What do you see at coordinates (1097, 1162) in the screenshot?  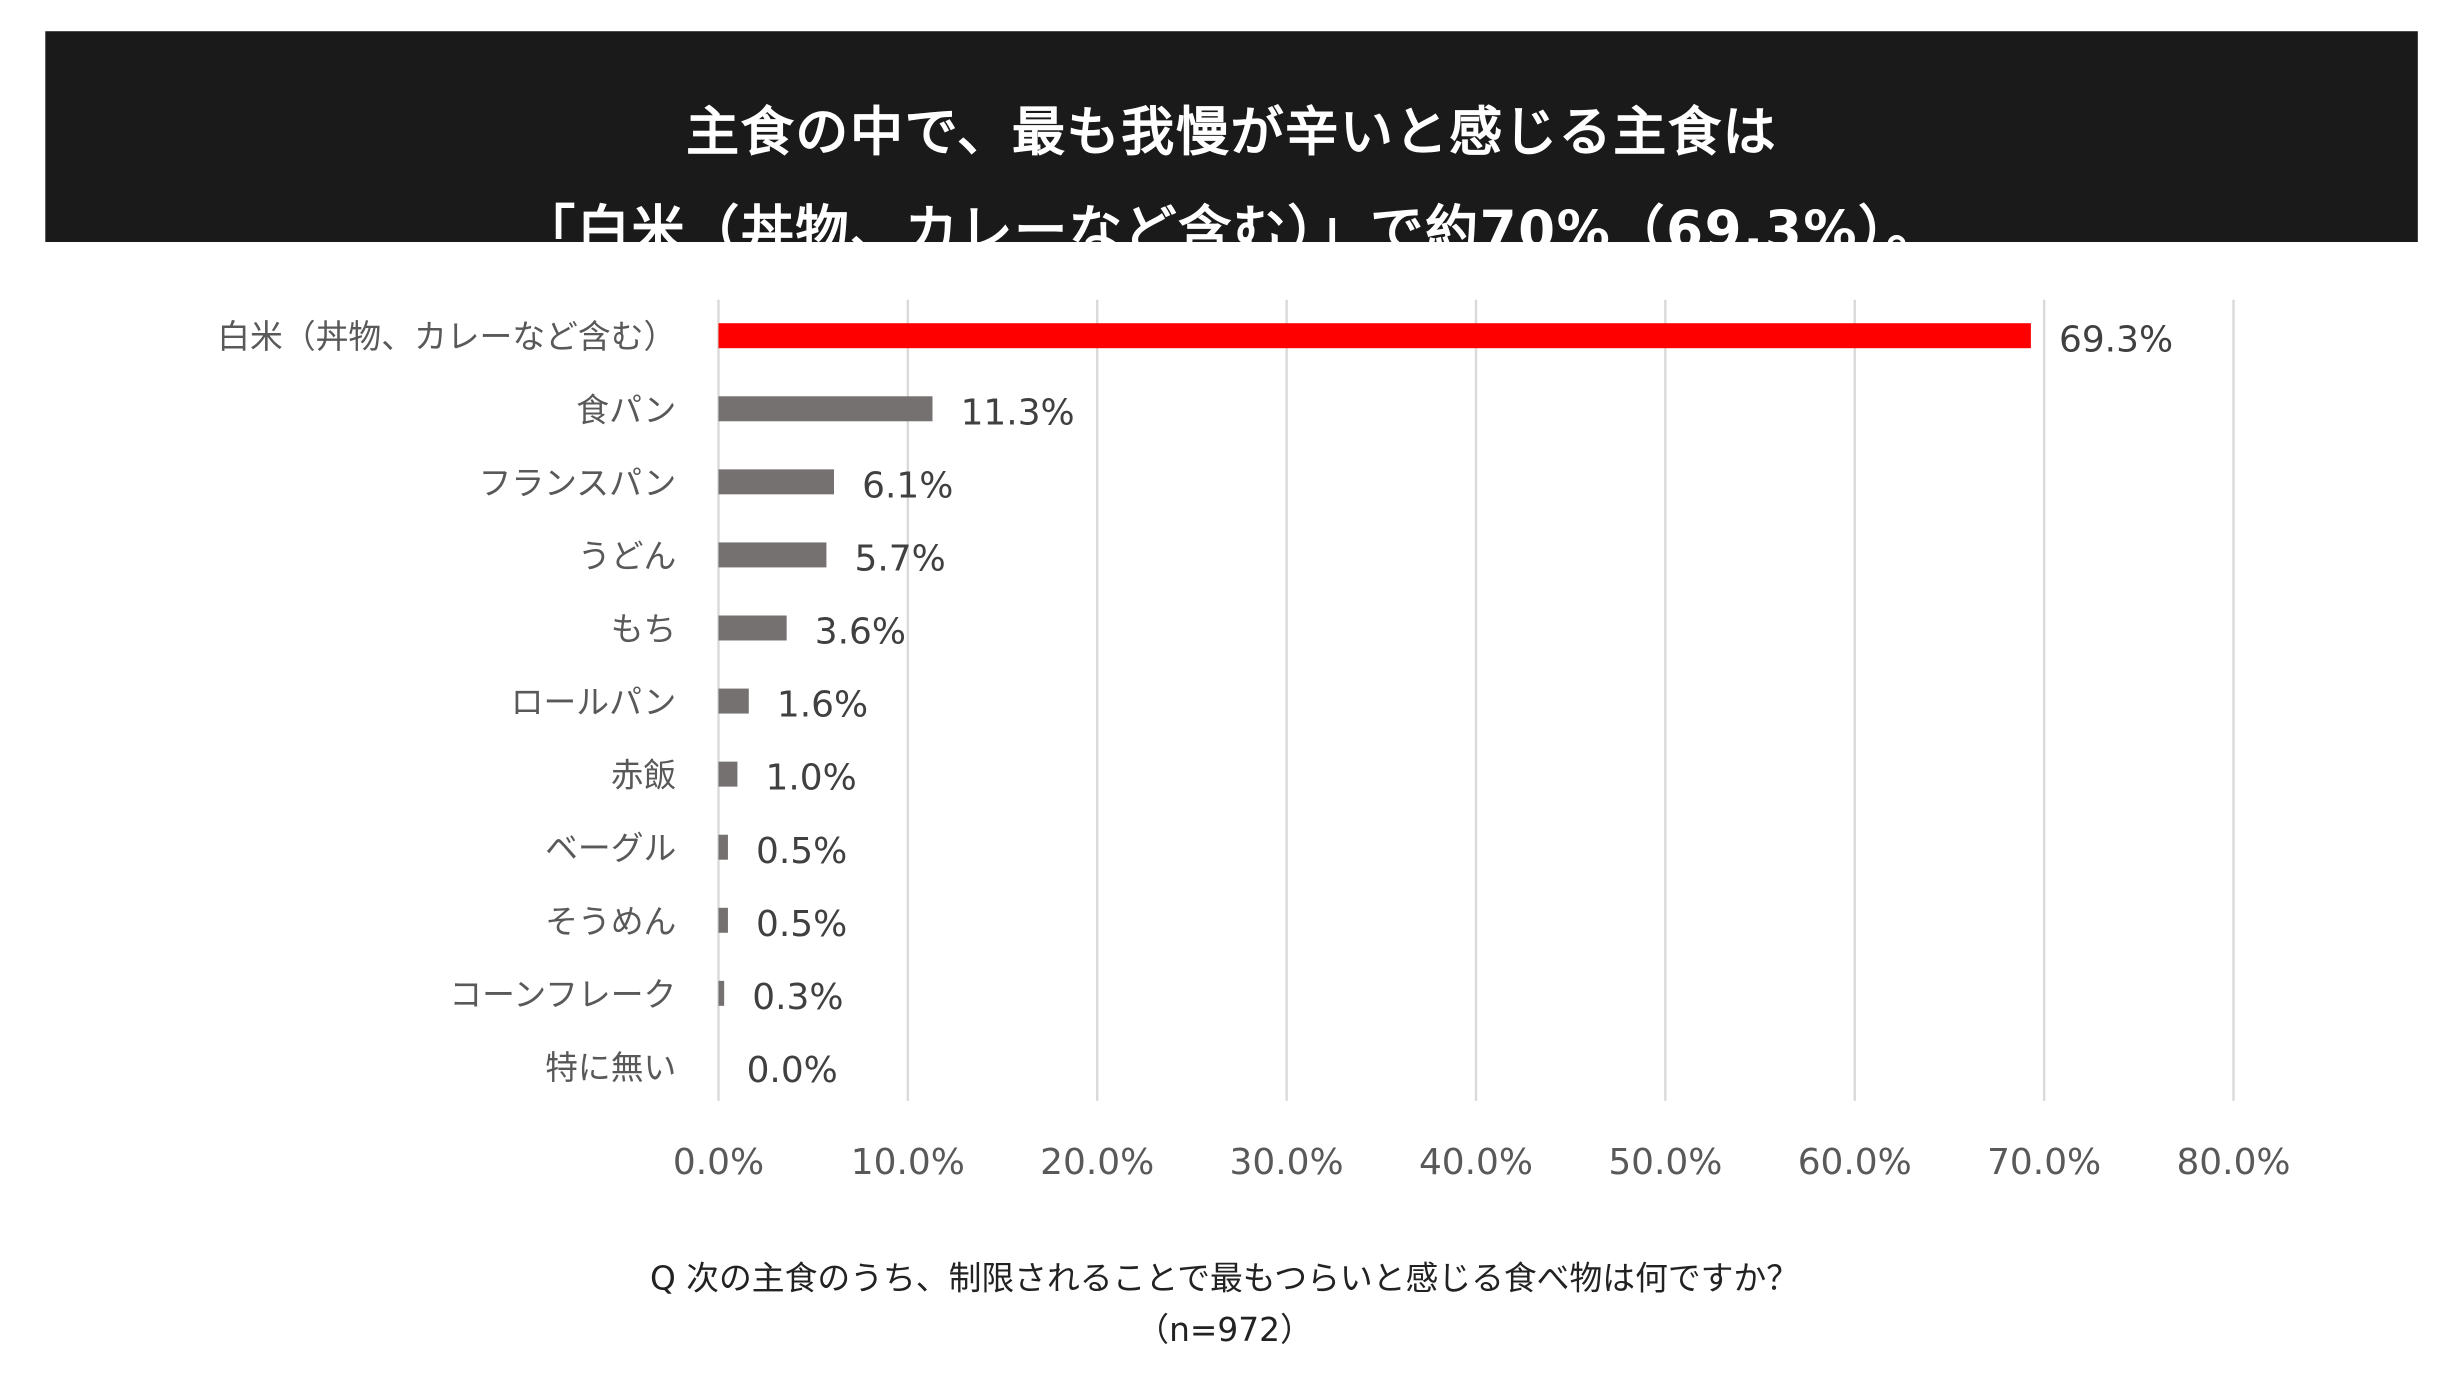 I see `x-tick-label: 20.0%` at bounding box center [1097, 1162].